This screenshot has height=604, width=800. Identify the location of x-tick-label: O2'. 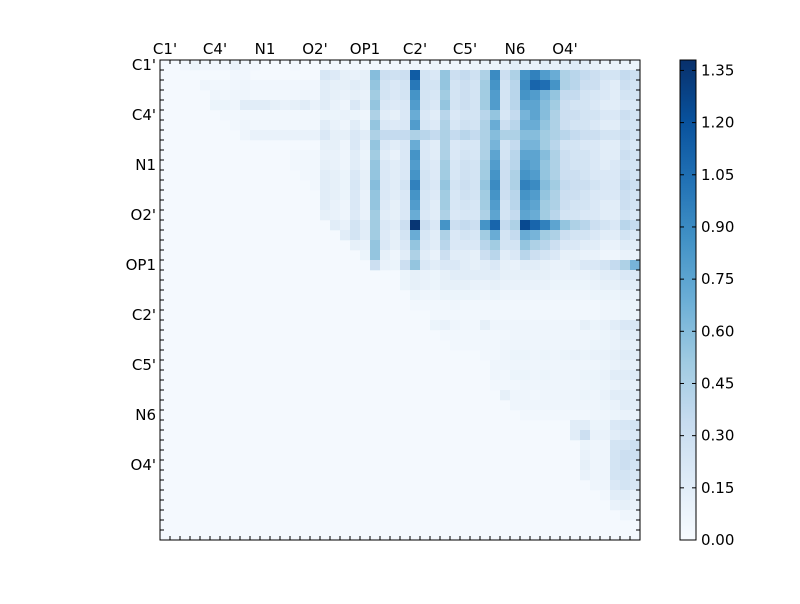
(314, 49).